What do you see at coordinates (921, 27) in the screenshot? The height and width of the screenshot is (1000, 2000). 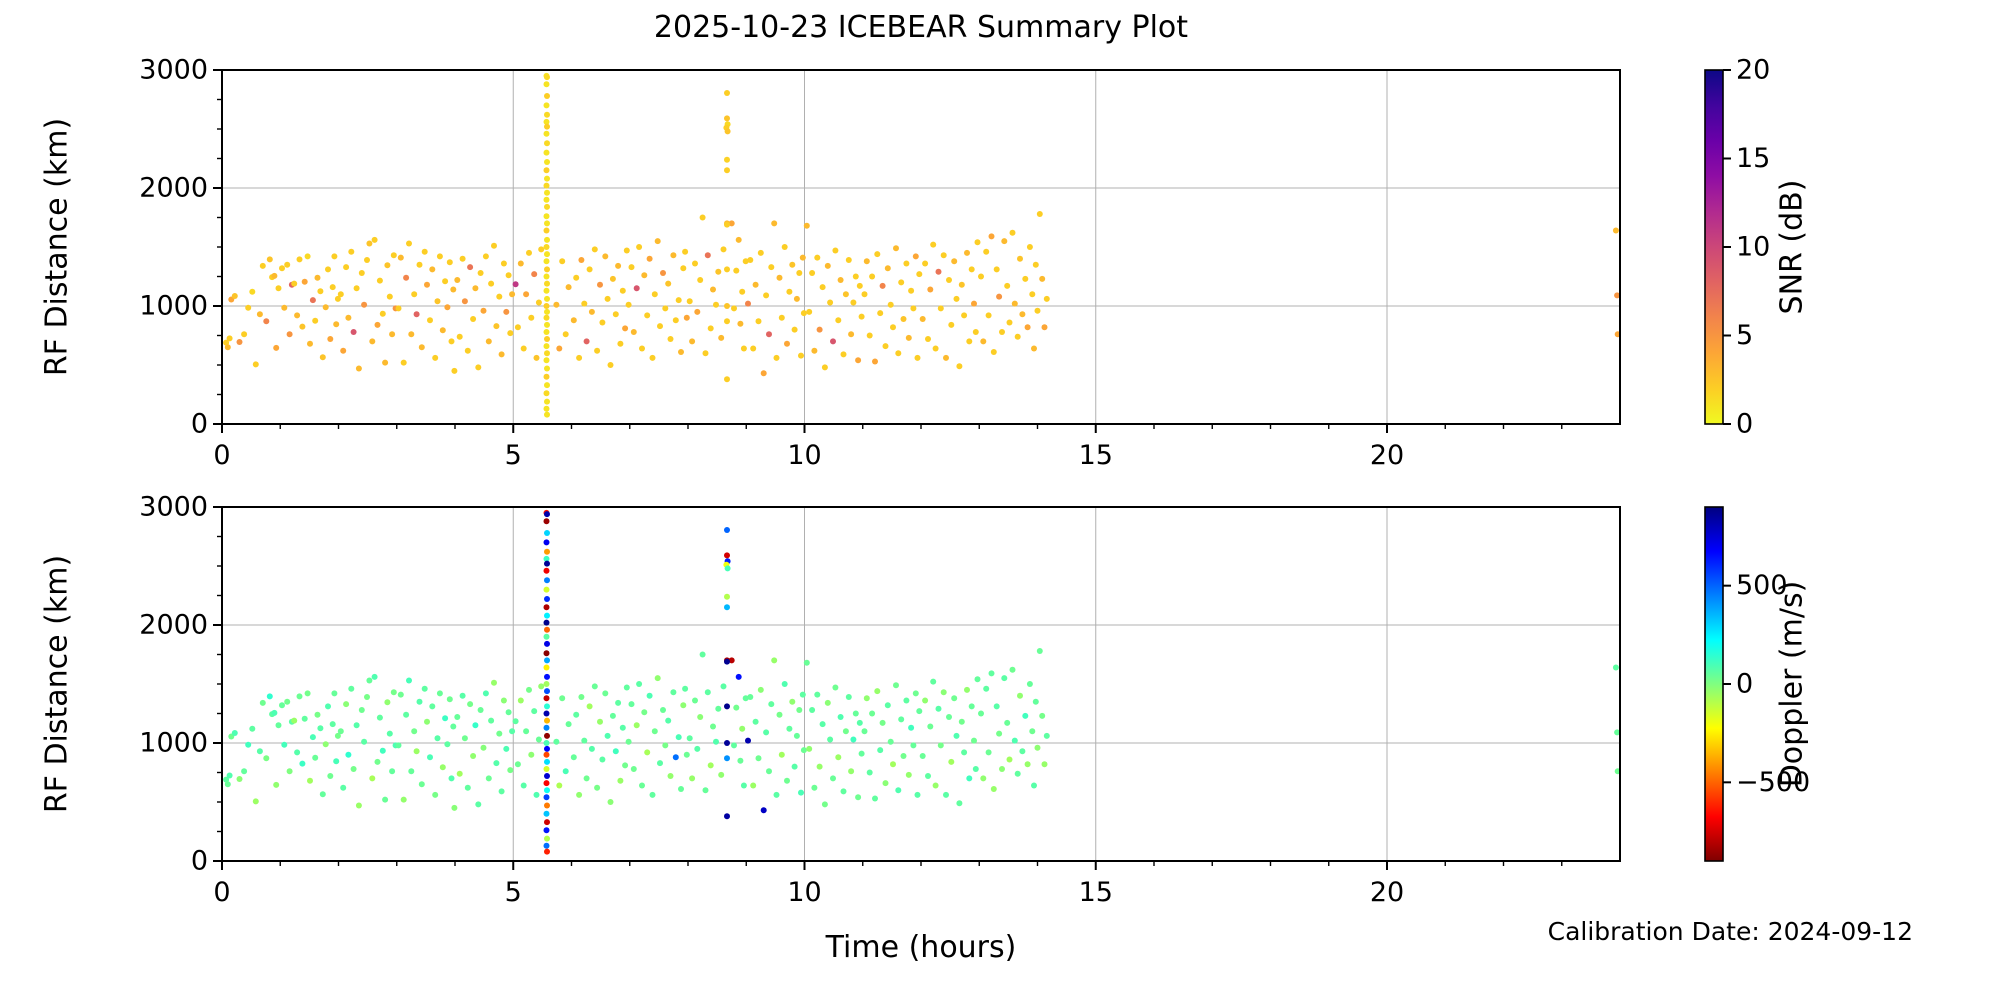 I see `figure-title: 2025-10-23 ICEBEAR Summary Plot` at bounding box center [921, 27].